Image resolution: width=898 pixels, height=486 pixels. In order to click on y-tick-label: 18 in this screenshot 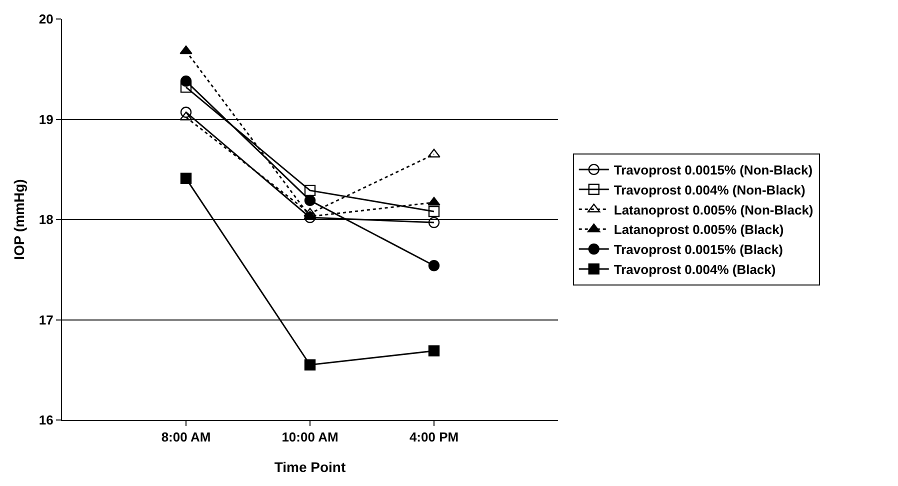, I will do `click(46, 220)`.